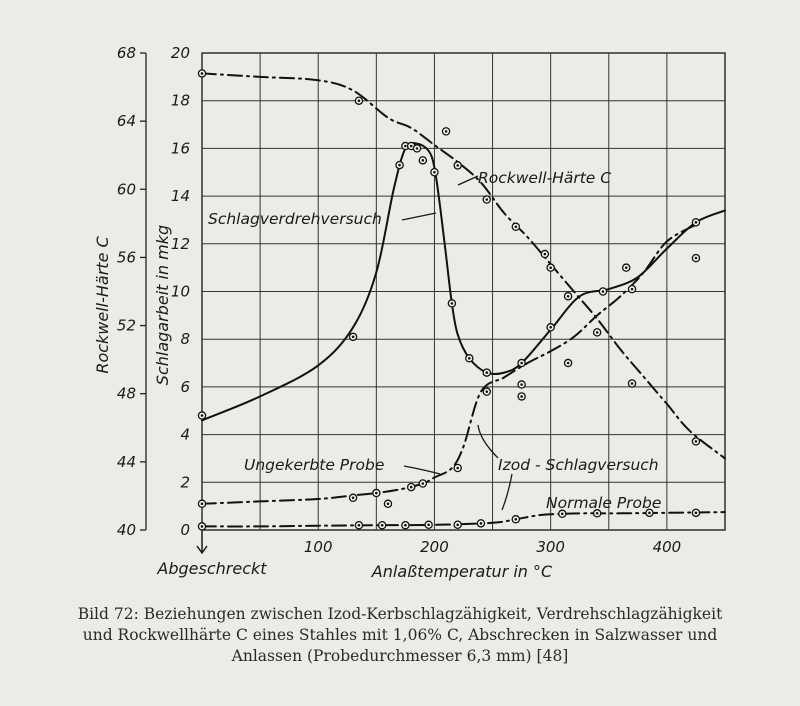  I want to click on y-left-tick-label: 40, so click(126, 530).